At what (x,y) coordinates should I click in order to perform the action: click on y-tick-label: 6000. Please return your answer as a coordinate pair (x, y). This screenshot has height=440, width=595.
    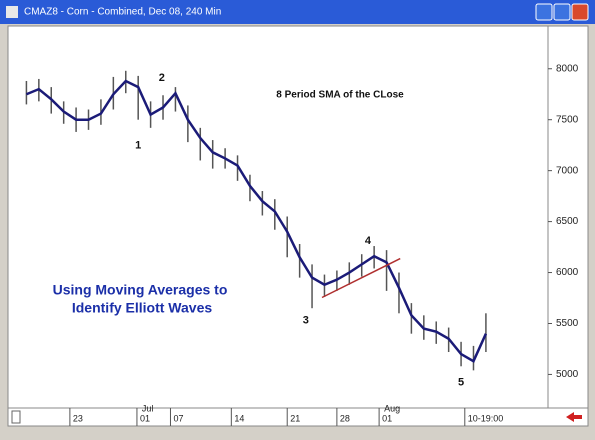
    Looking at the image, I should click on (567, 272).